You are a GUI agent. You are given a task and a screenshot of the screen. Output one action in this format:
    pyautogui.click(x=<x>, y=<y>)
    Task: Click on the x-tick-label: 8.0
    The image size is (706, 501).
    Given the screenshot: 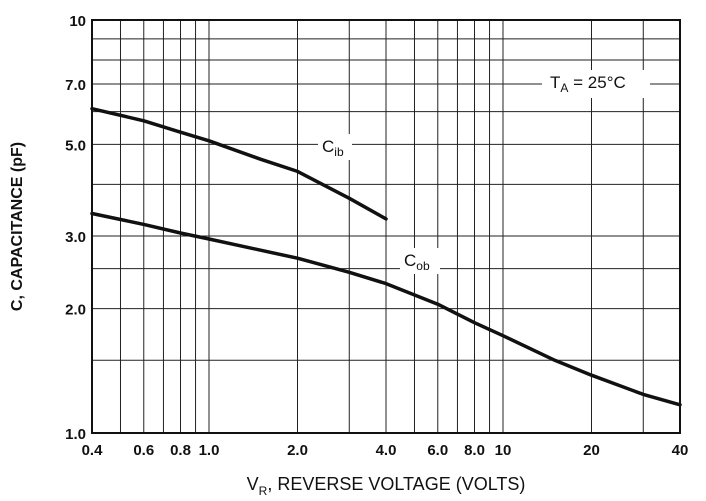 What is the action you would take?
    pyautogui.click(x=474, y=450)
    